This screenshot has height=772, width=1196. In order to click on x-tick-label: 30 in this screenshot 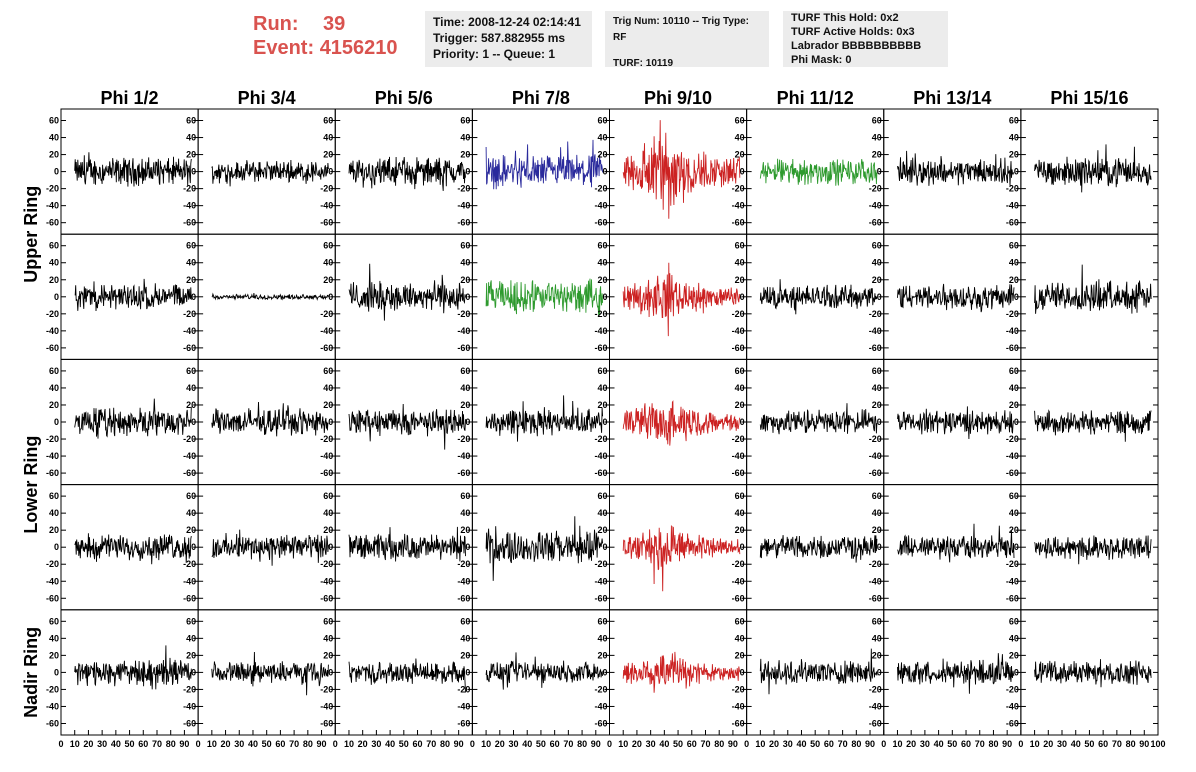, I will do `click(651, 744)`.